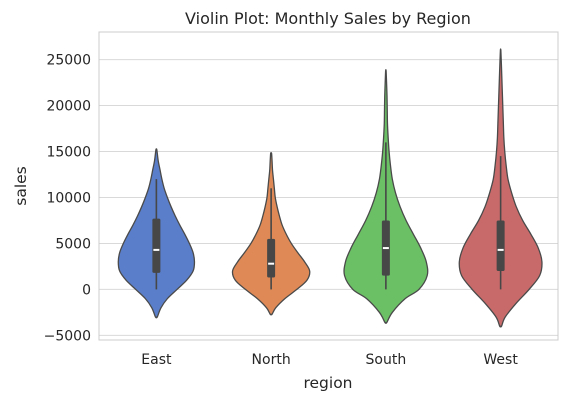  What do you see at coordinates (500, 360) in the screenshot?
I see `x-tick-label: West` at bounding box center [500, 360].